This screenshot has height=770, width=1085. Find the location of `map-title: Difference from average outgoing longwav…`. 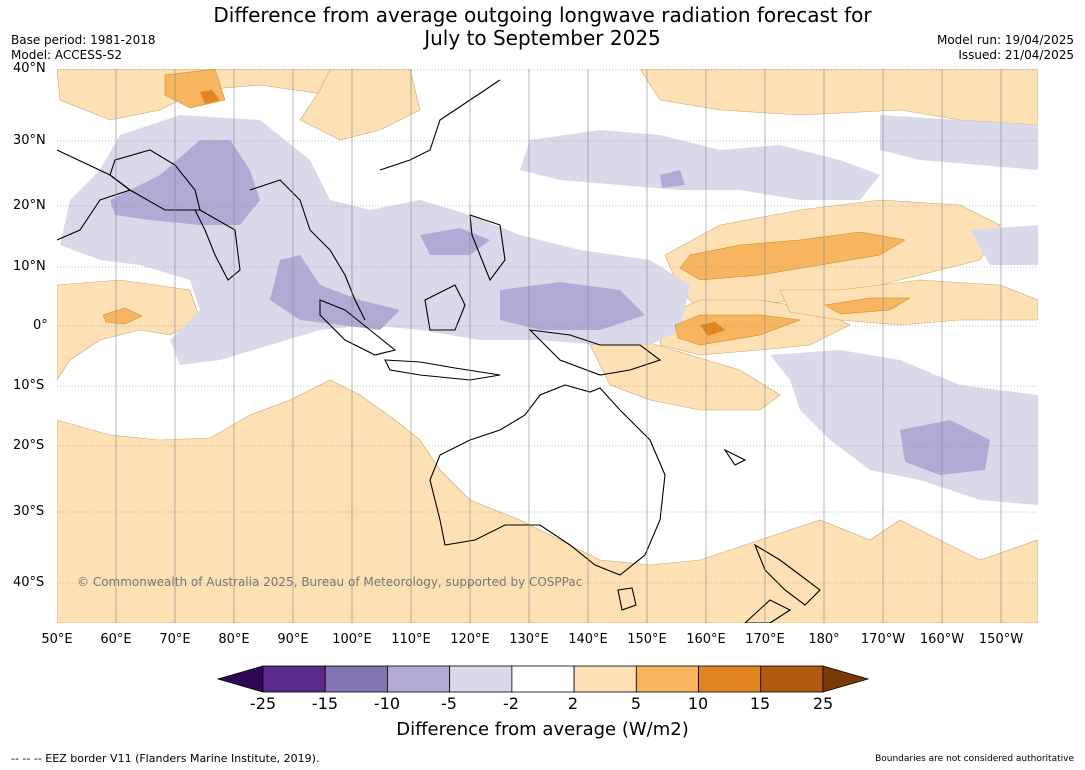

map-title: Difference from average outgoing longwav… is located at coordinates (542, 27).